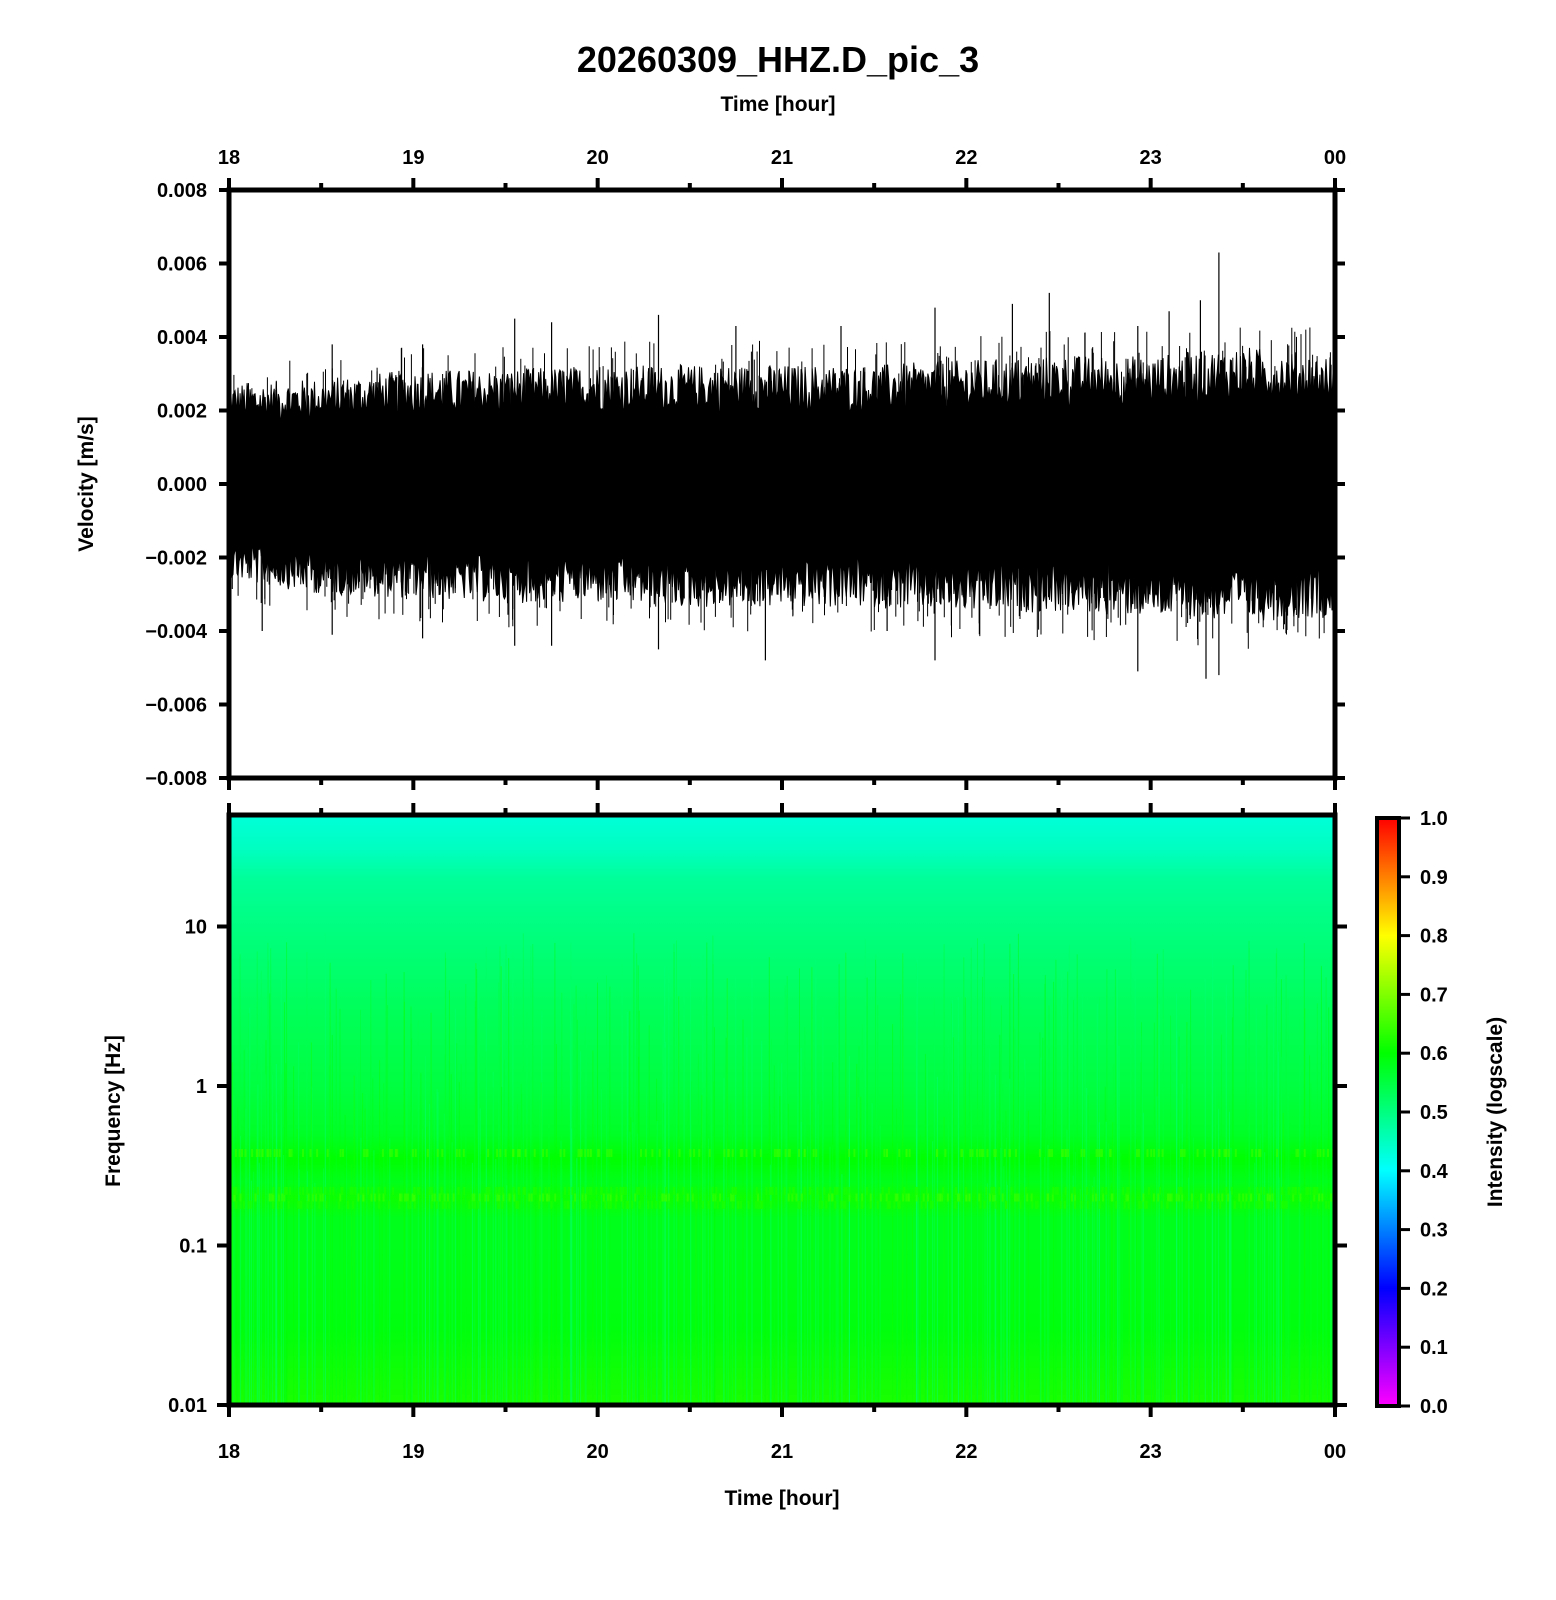  What do you see at coordinates (1424, 1113) in the screenshot?
I see `colorbar-ticks: 1.0 0.9 0.8 0.7 0.6 0.5 0.4 0.3 0.2 0.1 0.0` at bounding box center [1424, 1113].